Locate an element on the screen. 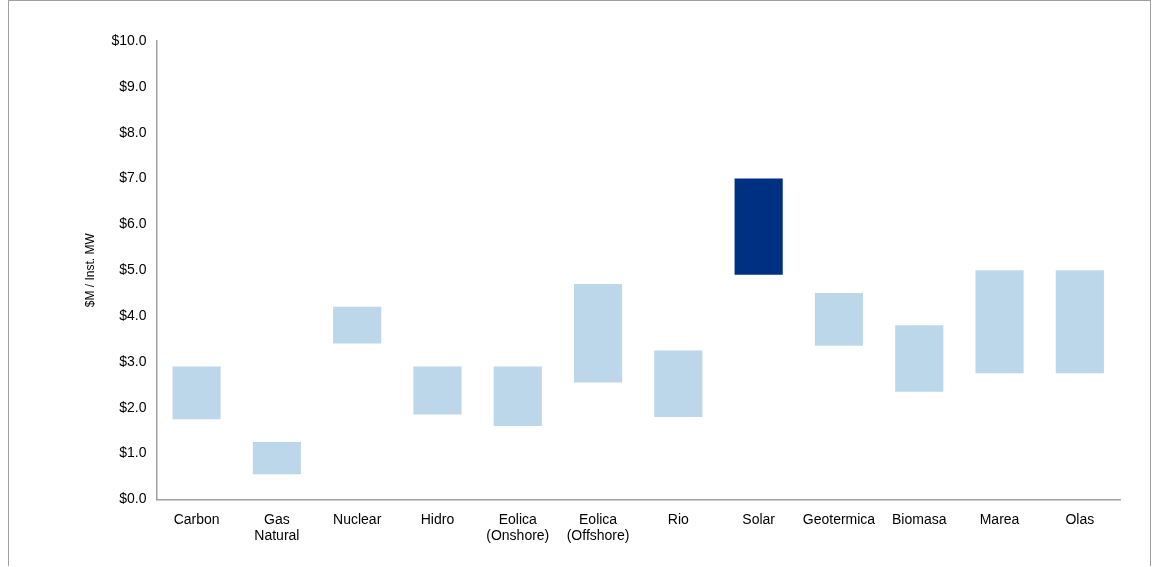  y-axis-title: $M / Inst. MW is located at coordinates (89, 270).